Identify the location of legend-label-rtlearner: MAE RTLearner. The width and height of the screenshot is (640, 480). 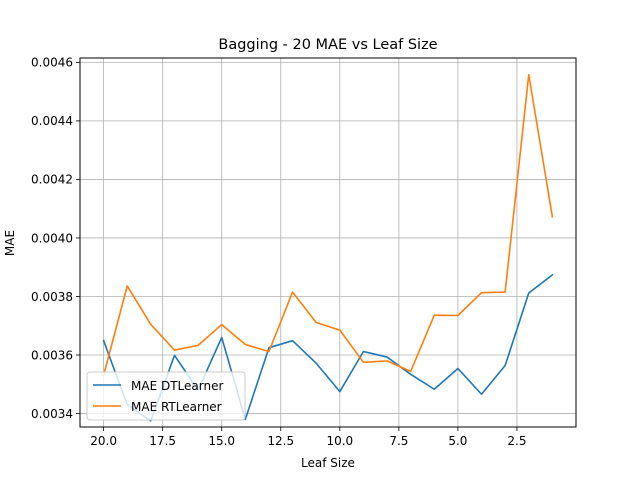
(176, 407).